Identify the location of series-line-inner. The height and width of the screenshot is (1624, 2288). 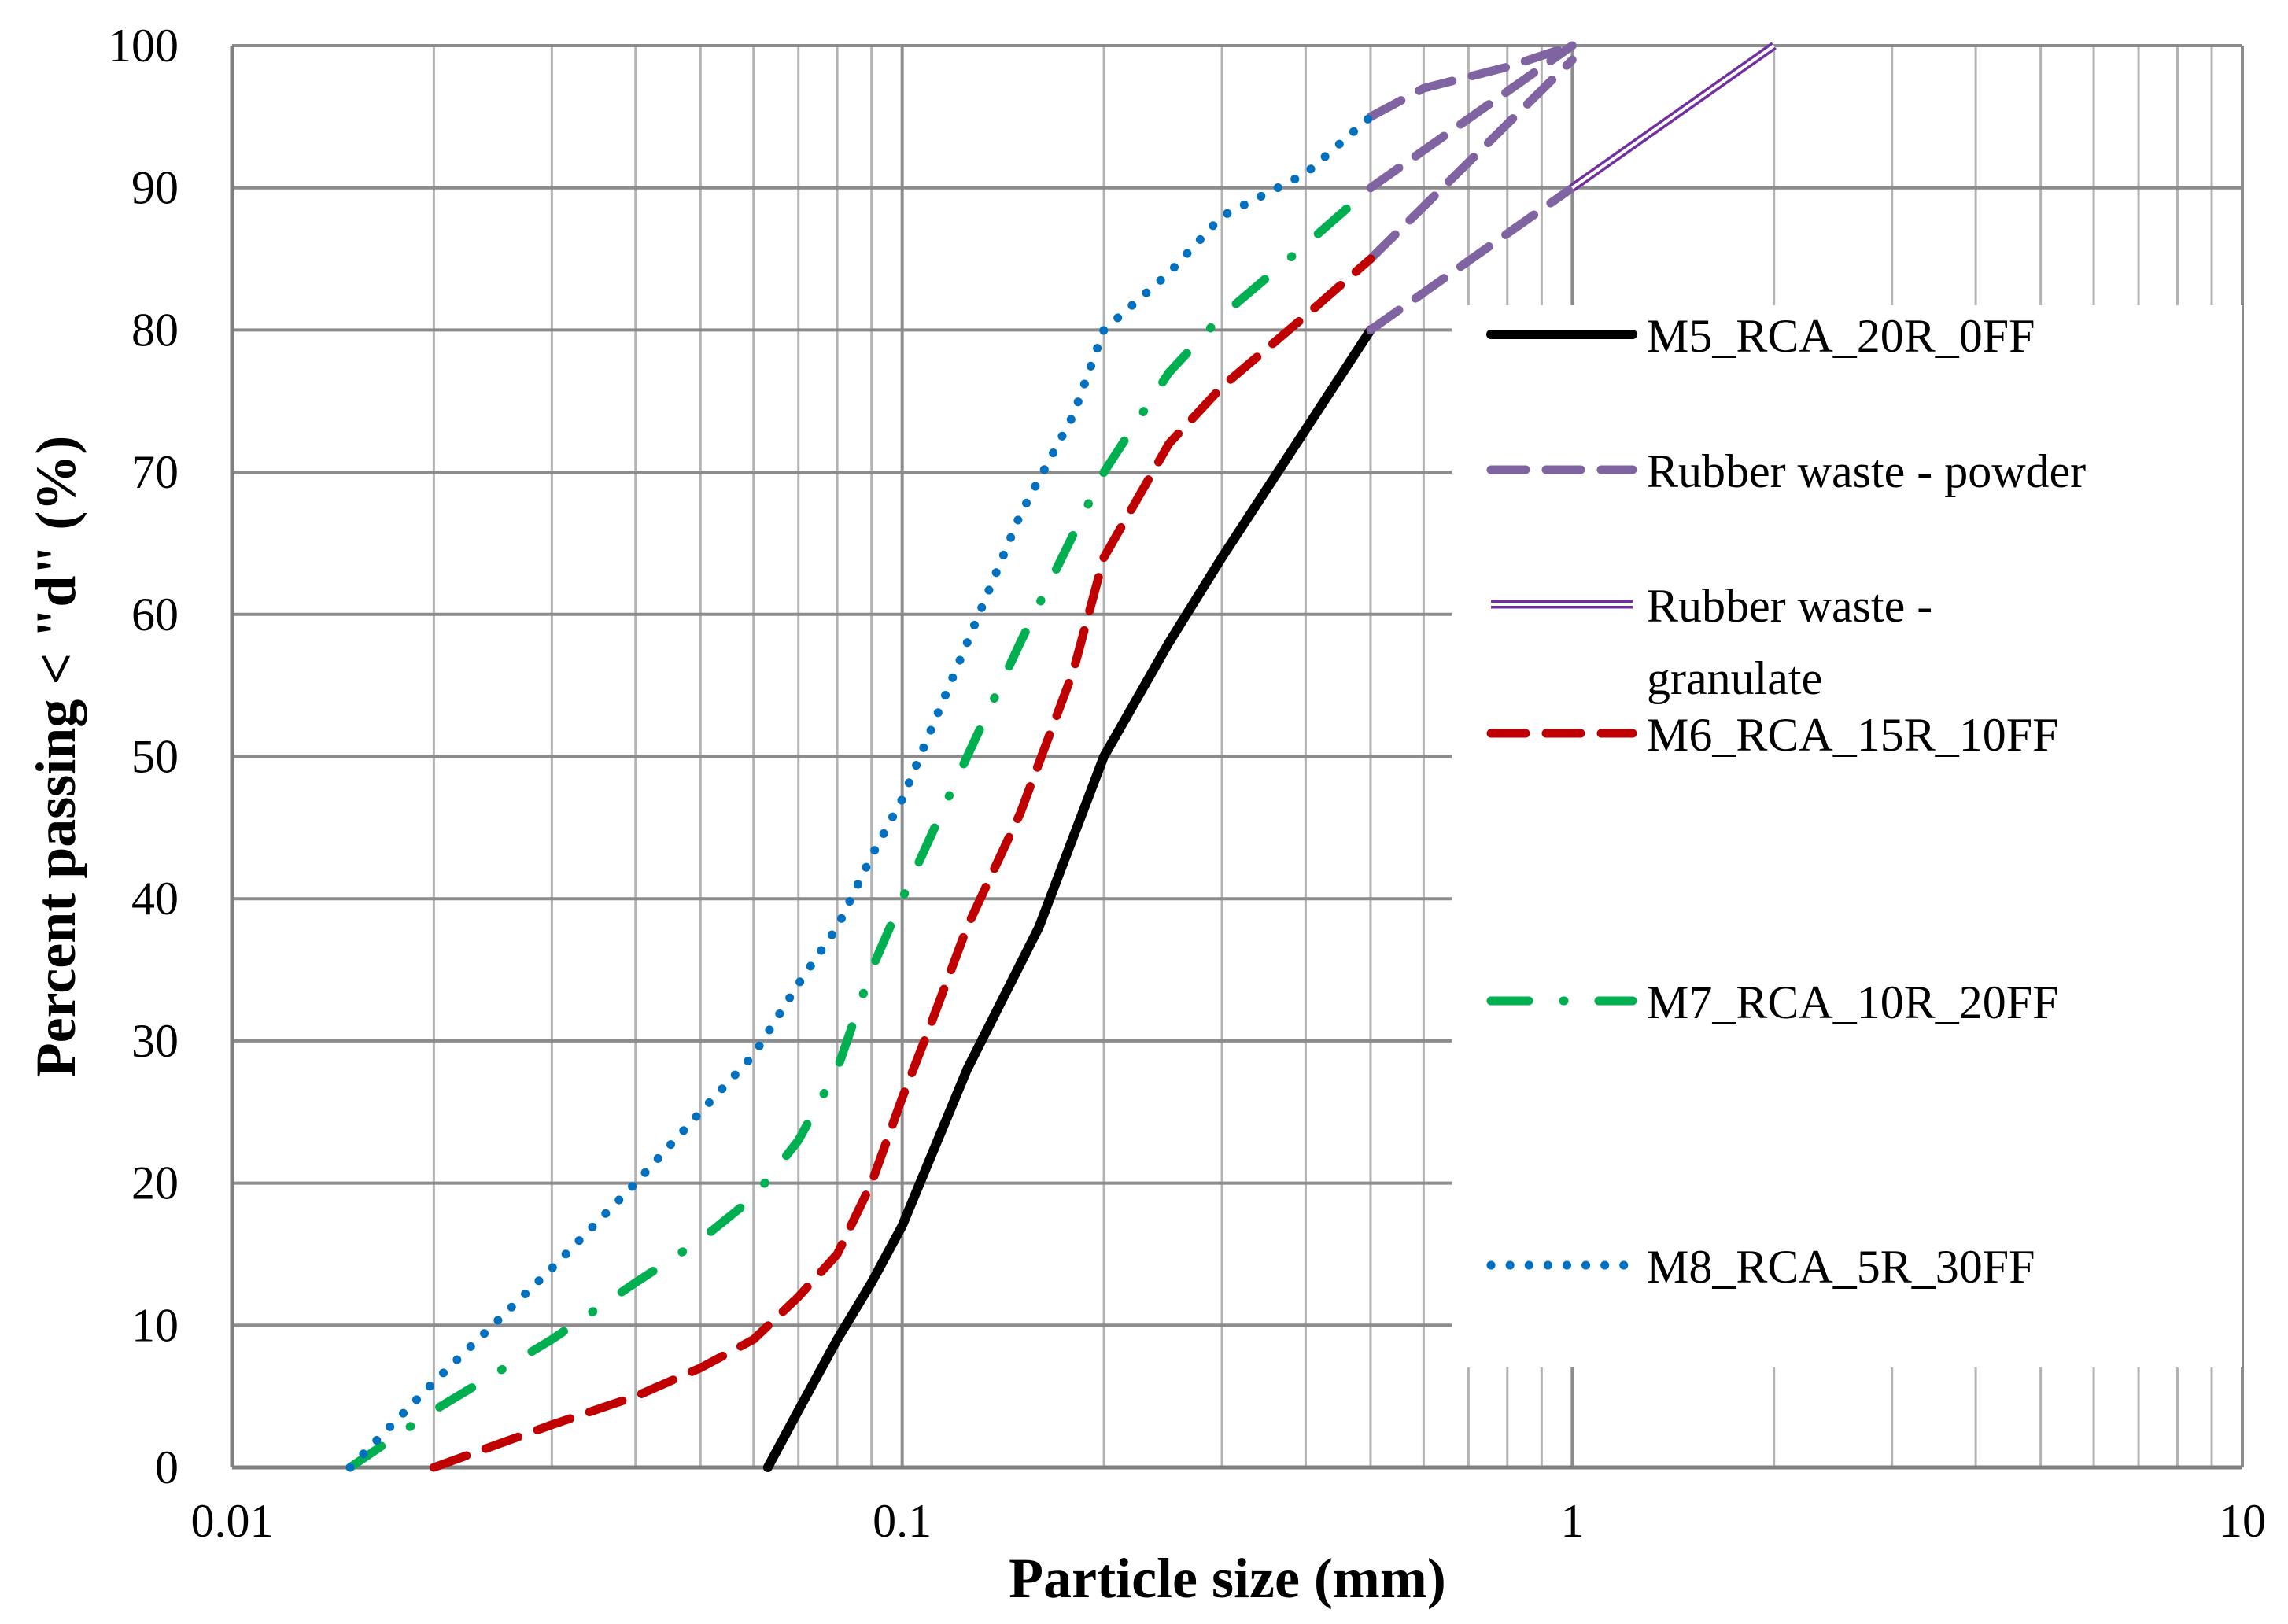
(1673, 117).